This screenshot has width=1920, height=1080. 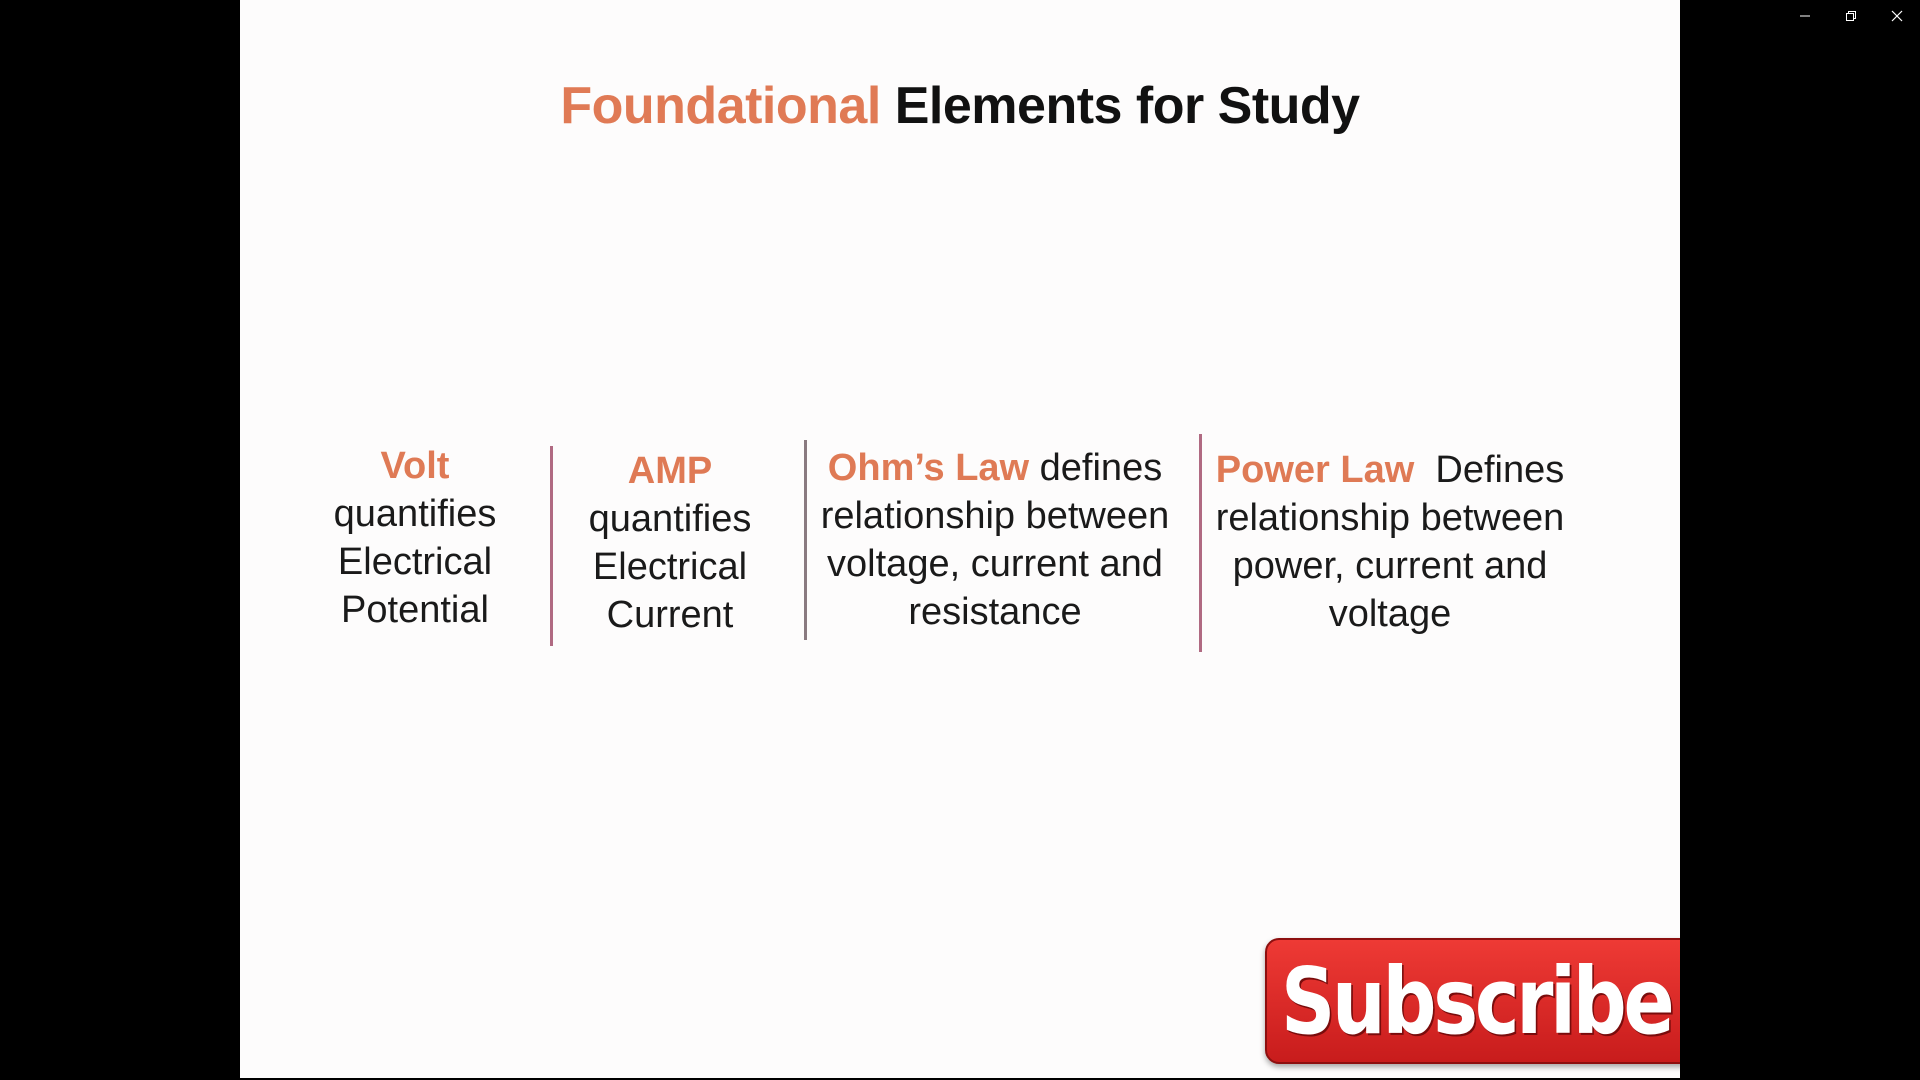 What do you see at coordinates (670, 615) in the screenshot?
I see `concept-line: Current` at bounding box center [670, 615].